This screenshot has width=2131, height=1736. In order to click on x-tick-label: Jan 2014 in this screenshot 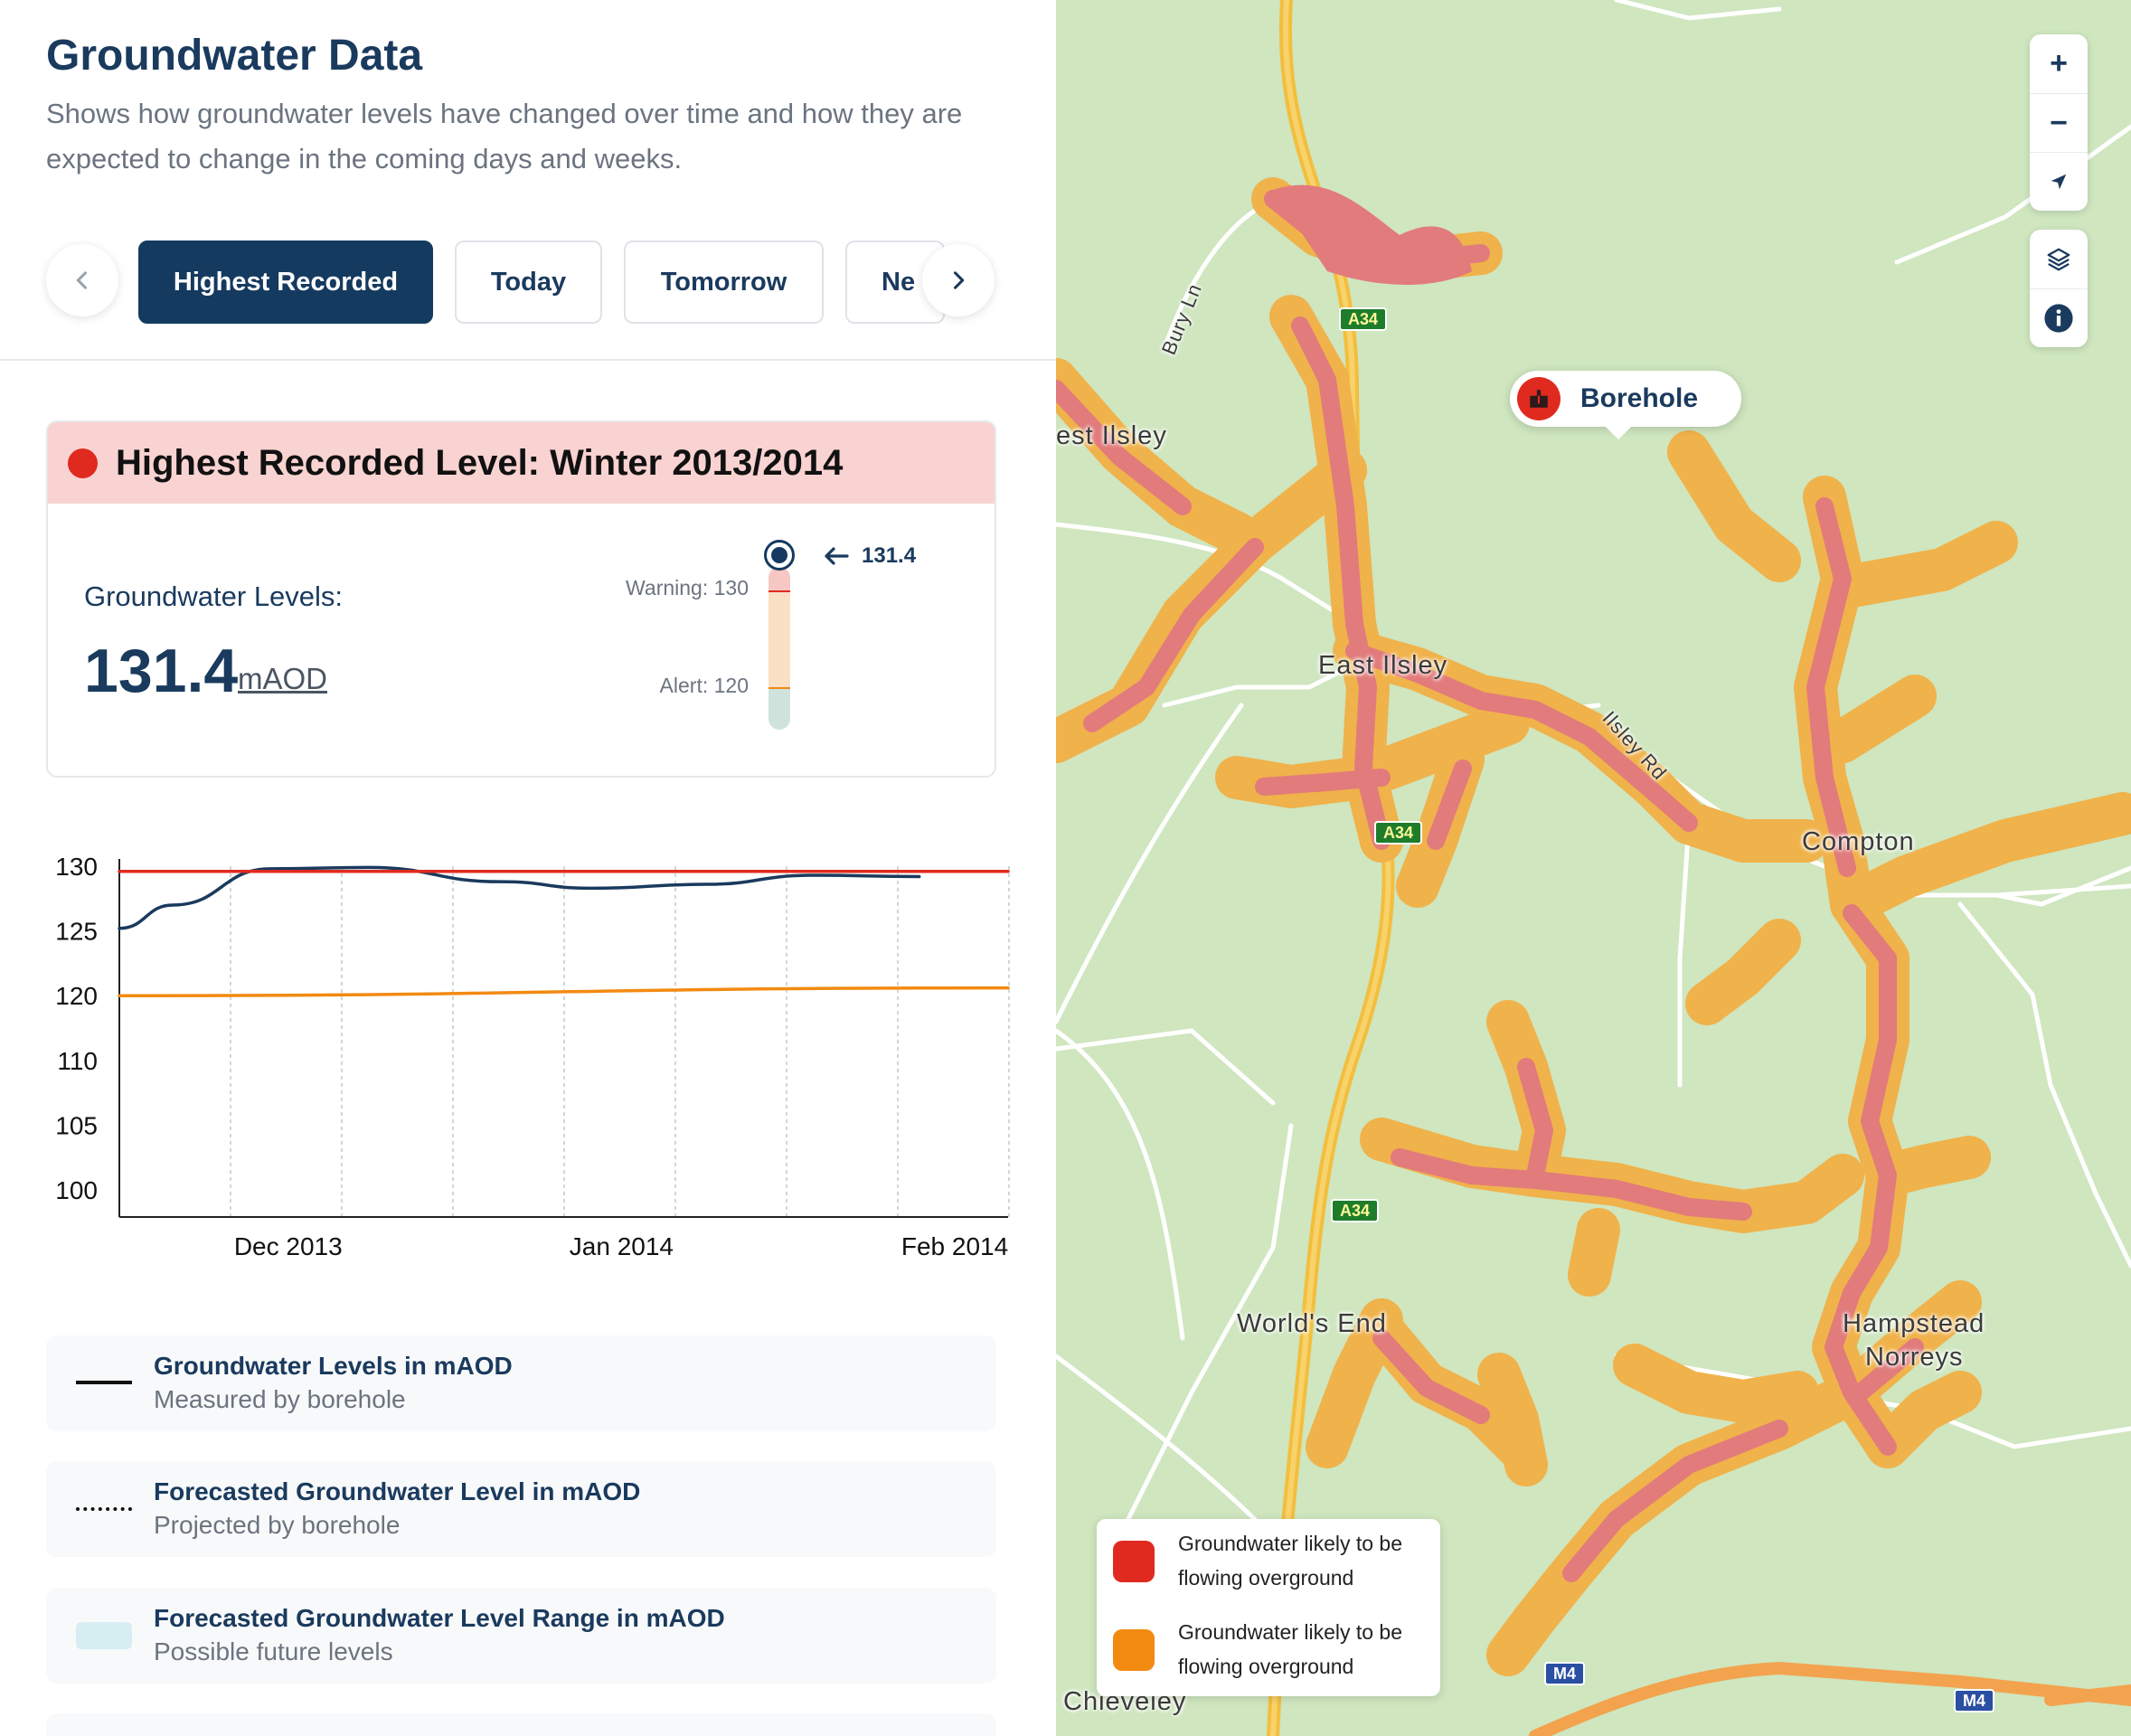, I will do `click(622, 1245)`.